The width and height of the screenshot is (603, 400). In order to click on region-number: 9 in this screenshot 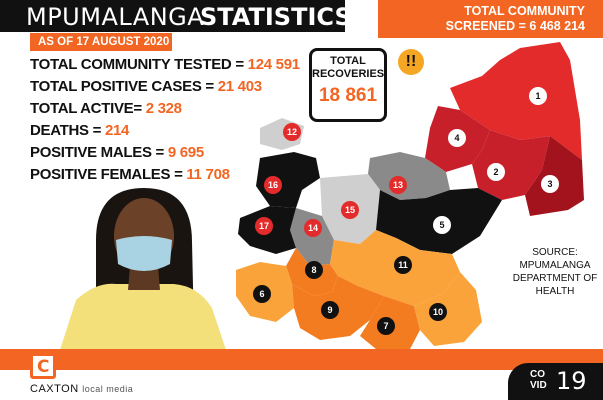, I will do `click(329, 310)`.